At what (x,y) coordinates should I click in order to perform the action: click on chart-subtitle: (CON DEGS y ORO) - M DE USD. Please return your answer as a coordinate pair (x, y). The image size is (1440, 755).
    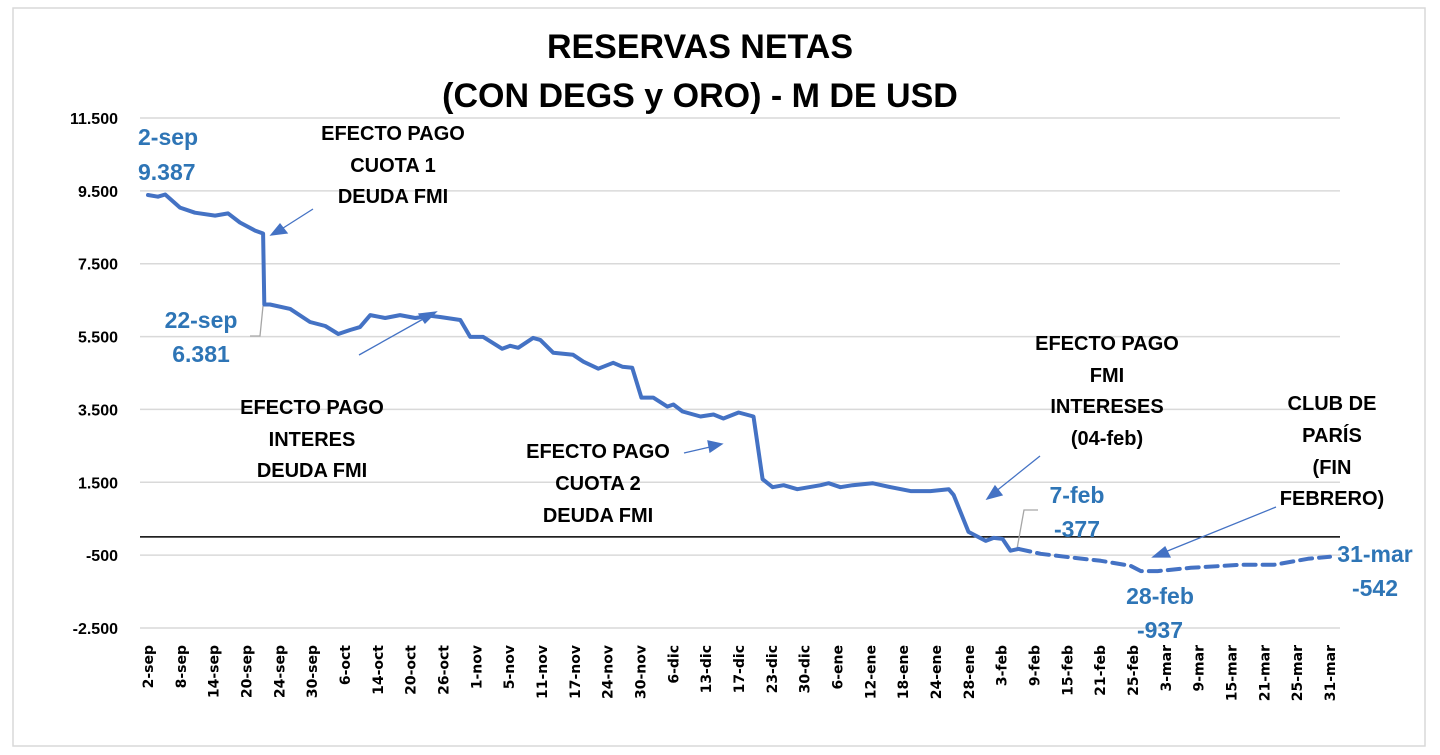
    Looking at the image, I should click on (700, 96).